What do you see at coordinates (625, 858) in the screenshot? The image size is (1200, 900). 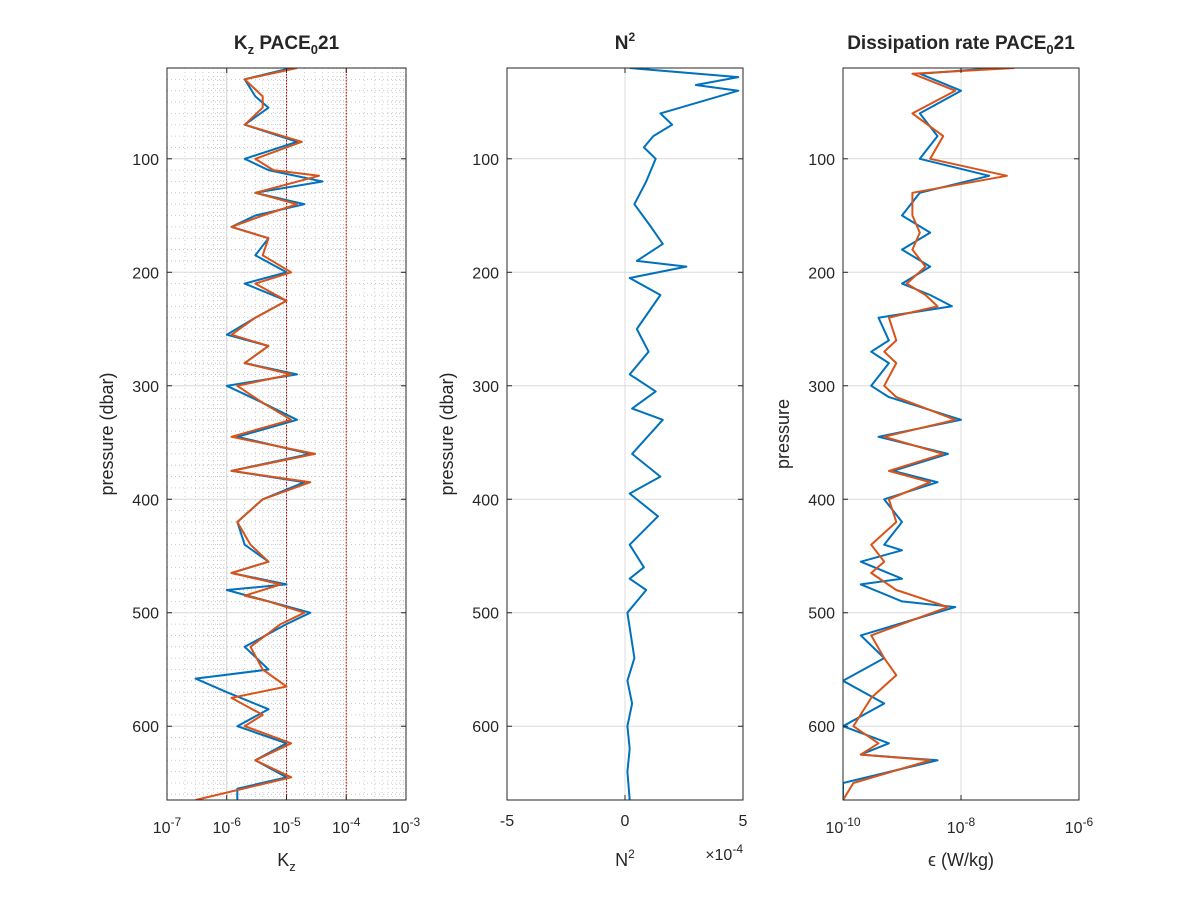 I see `x-axis-label: N2` at bounding box center [625, 858].